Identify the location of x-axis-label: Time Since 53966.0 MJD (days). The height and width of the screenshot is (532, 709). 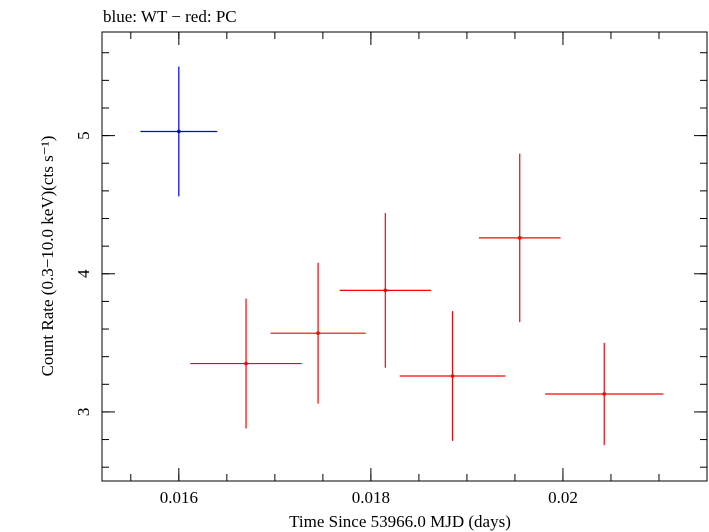
(400, 521).